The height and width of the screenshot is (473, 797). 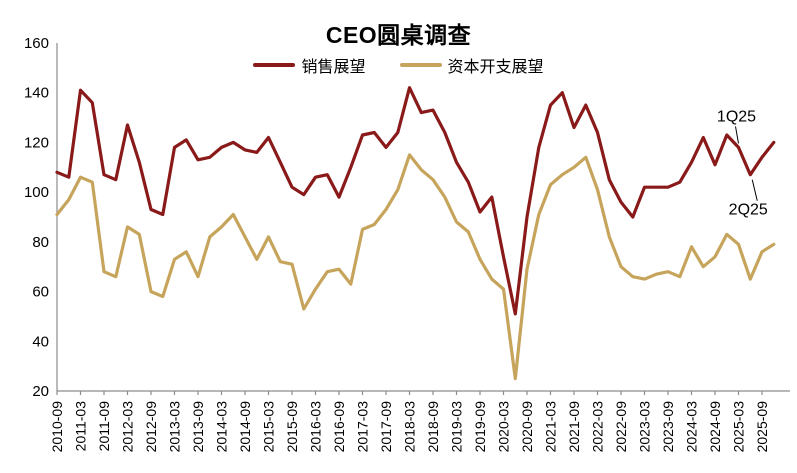 I want to click on x-axis-tick-label: 2025-03, so click(x=739, y=427).